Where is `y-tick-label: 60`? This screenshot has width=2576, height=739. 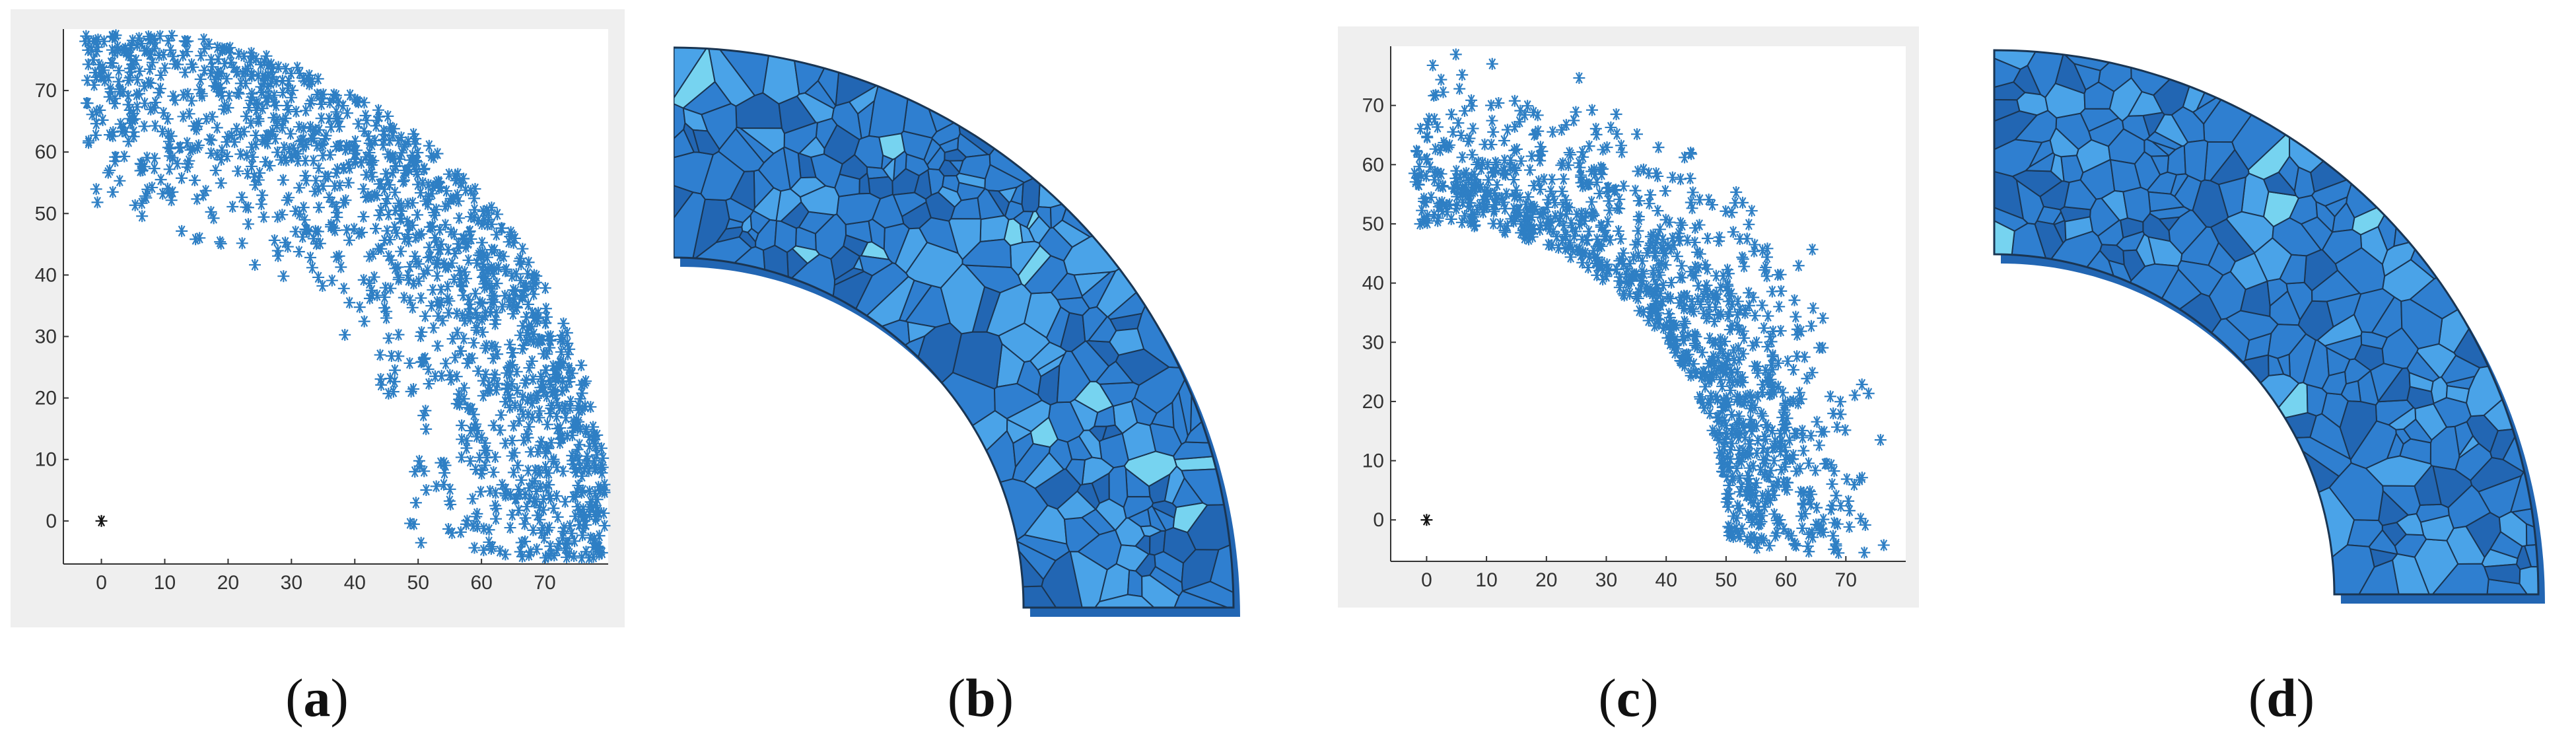
y-tick-label: 60 is located at coordinates (1373, 165).